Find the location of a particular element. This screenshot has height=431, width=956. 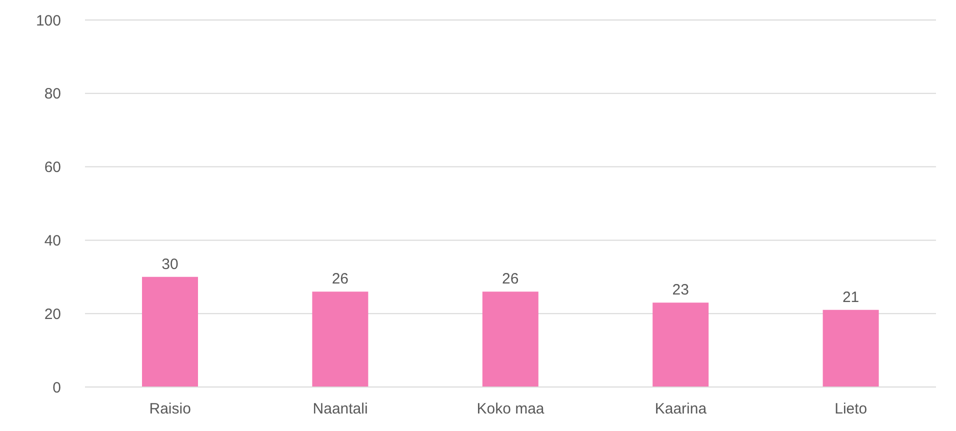

y-tick-label: 60 is located at coordinates (52, 167).